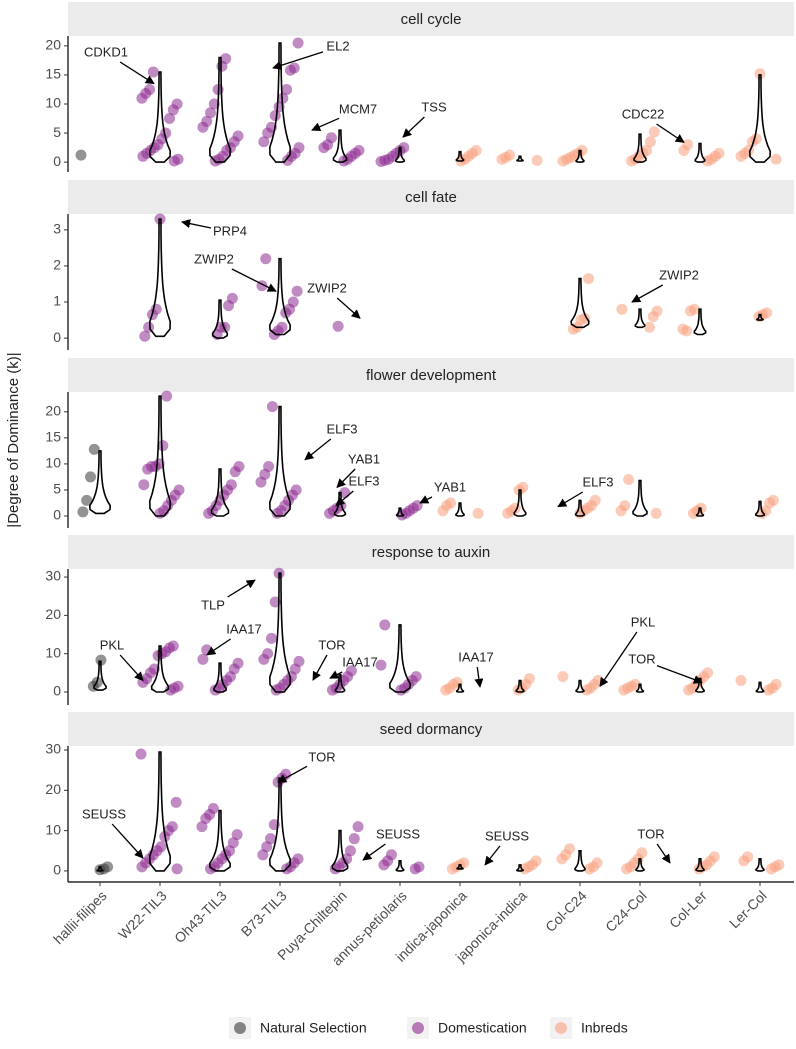 The image size is (796, 1049). I want to click on facet-title: cell fate, so click(431, 197).